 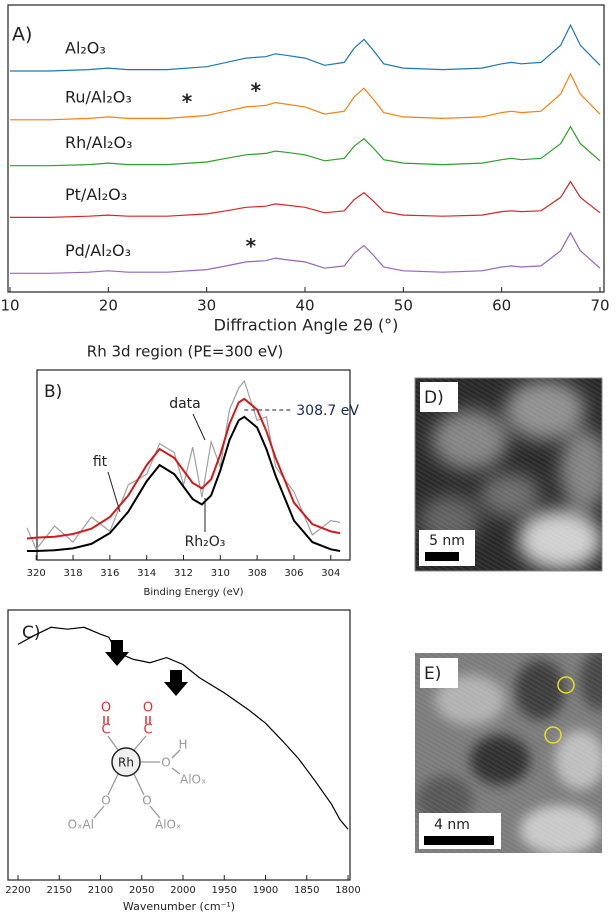 What do you see at coordinates (206, 306) in the screenshot?
I see `x-tick-label: 30` at bounding box center [206, 306].